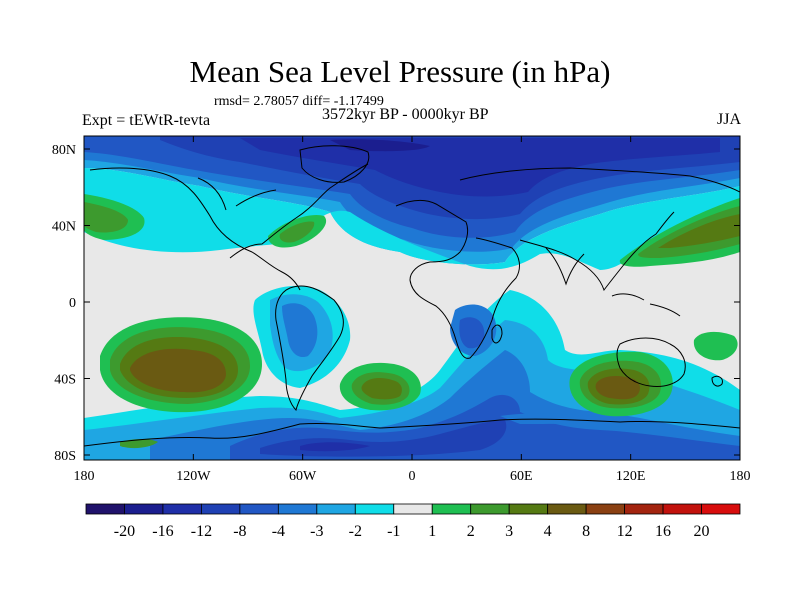 This screenshot has width=800, height=600. I want to click on colorbar-label: 12, so click(625, 531).